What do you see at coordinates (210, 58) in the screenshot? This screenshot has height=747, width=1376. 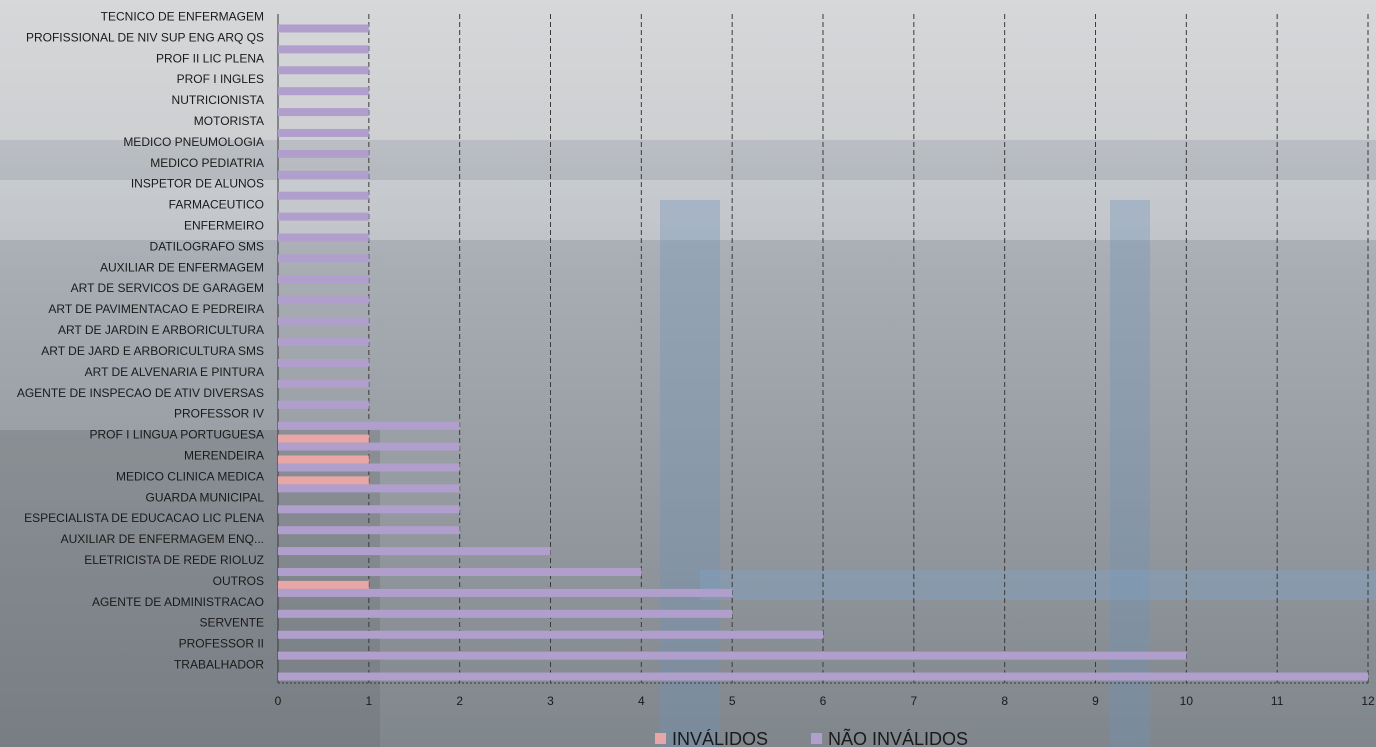 I see `category-label: PROF II LIC PLENA` at bounding box center [210, 58].